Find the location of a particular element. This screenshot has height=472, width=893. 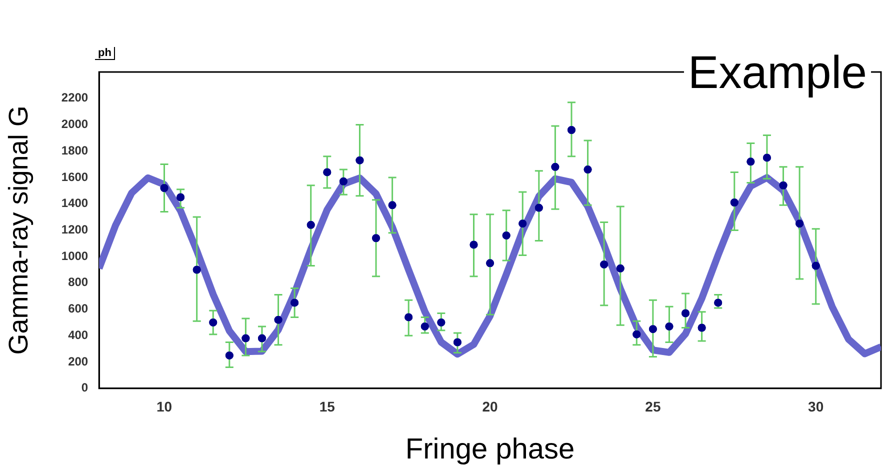

y-tick-label: 1600 is located at coordinates (74, 177).